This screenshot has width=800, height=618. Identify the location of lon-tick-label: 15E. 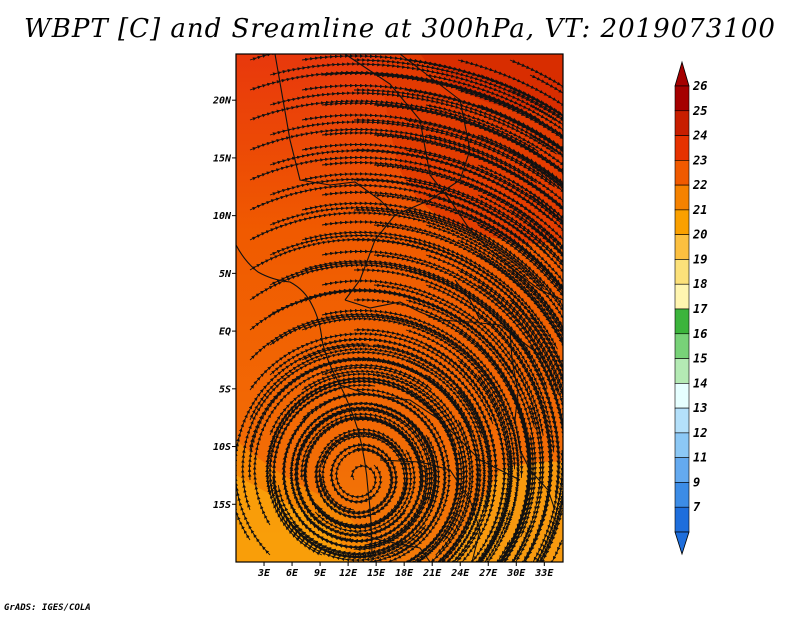
(376, 573).